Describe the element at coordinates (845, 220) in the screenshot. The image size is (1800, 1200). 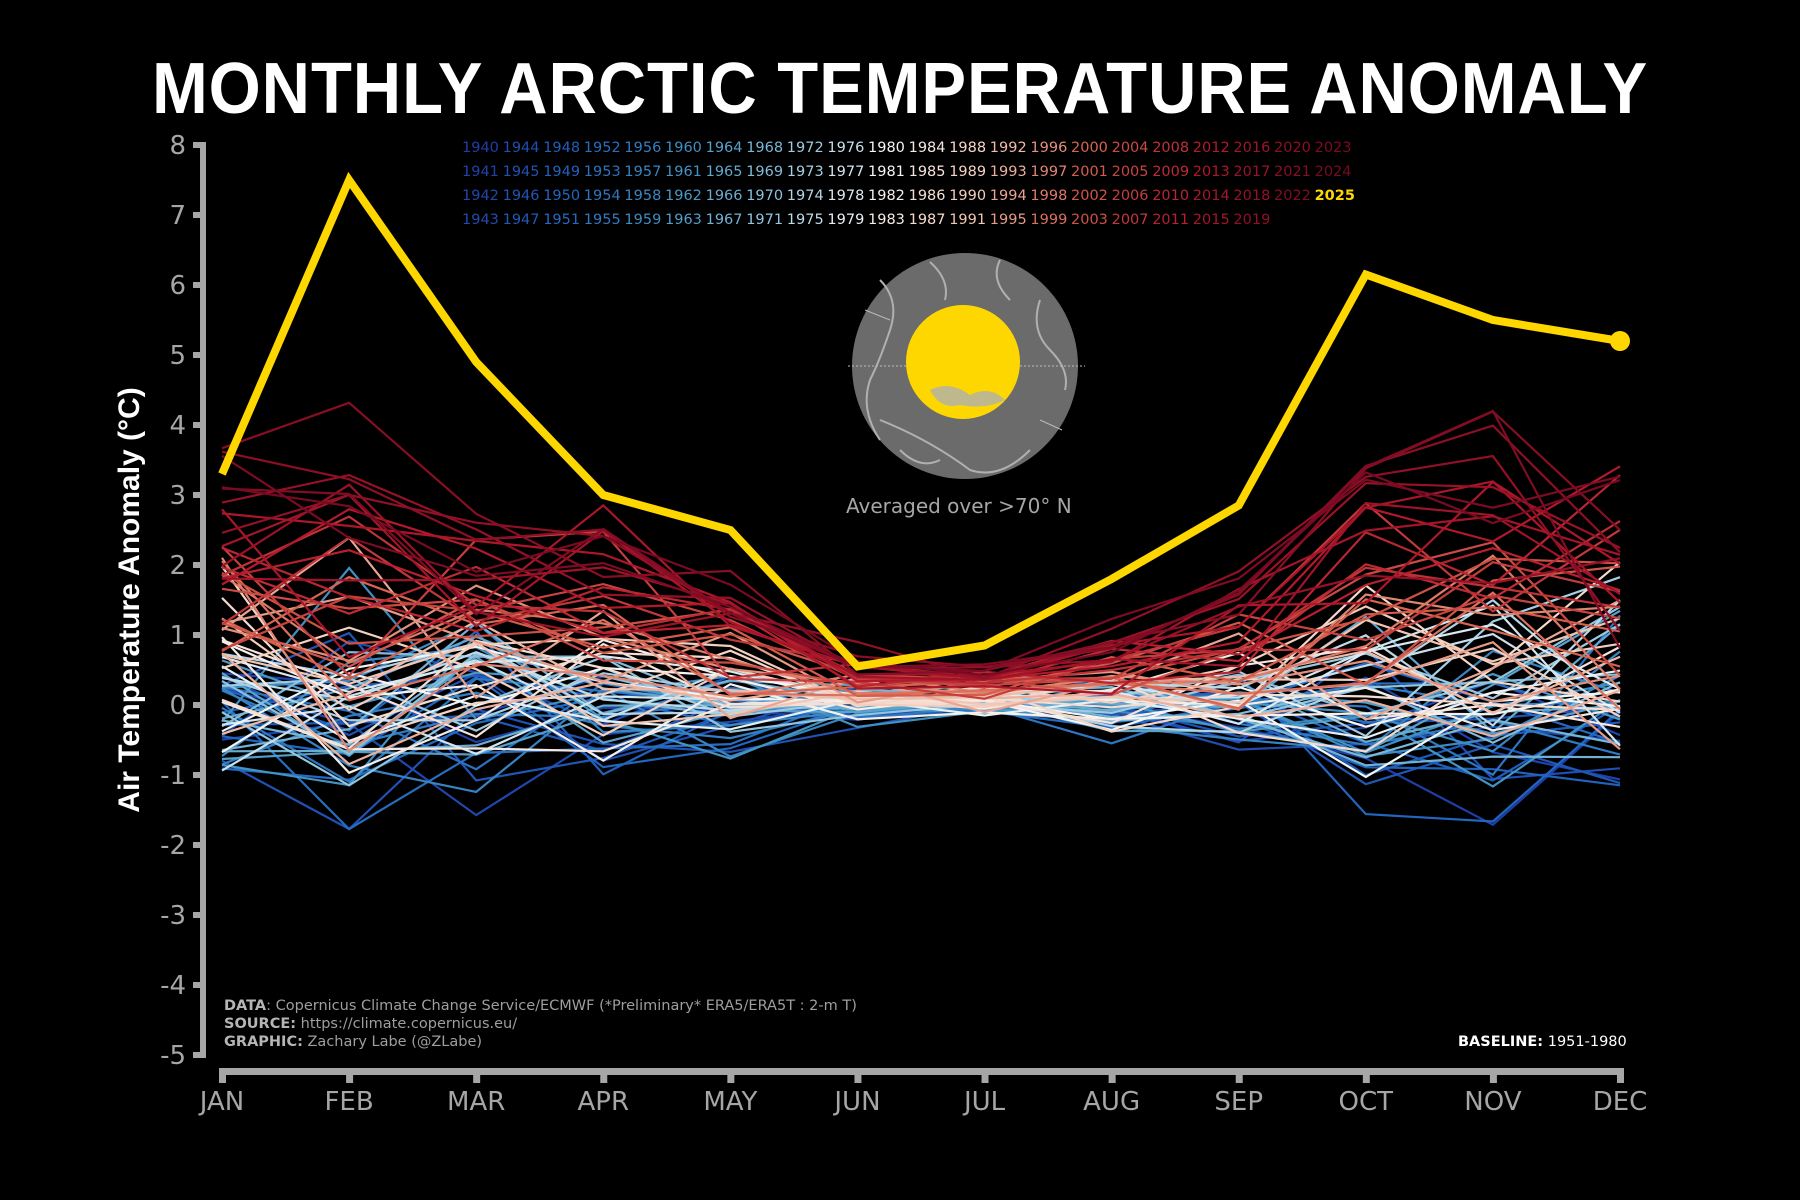
I see `legend-year-1979: 1979` at that location.